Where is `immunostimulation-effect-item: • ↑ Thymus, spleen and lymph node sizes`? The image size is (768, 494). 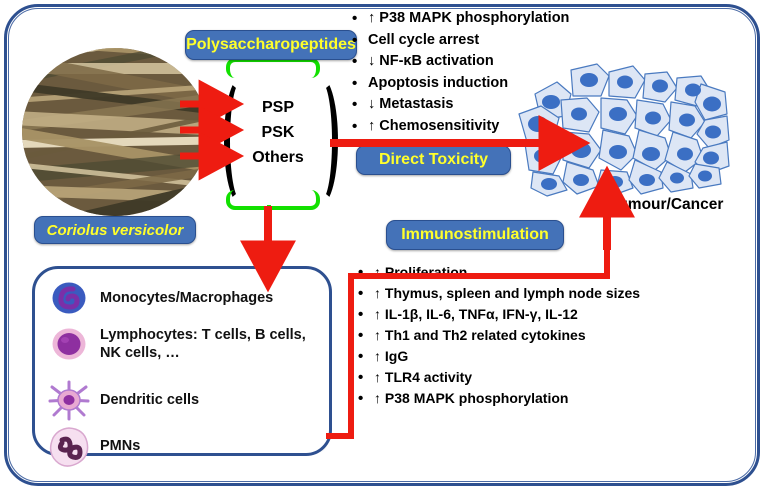 immunostimulation-effect-item: • ↑ Thymus, spleen and lymph node sizes is located at coordinates (523, 293).